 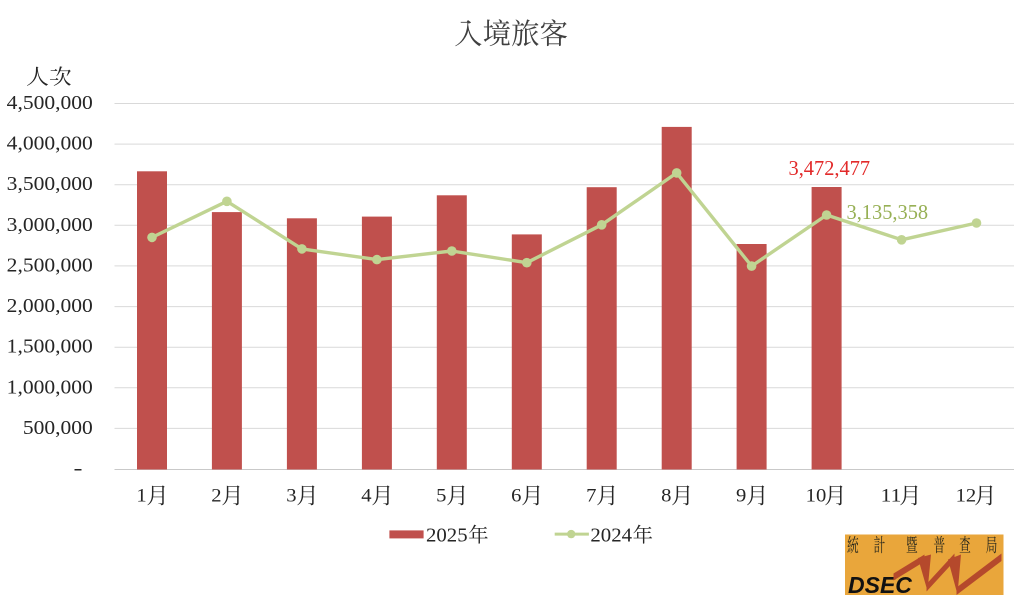 What do you see at coordinates (447, 536) in the screenshot?
I see `svg-text: 2025` at bounding box center [447, 536].